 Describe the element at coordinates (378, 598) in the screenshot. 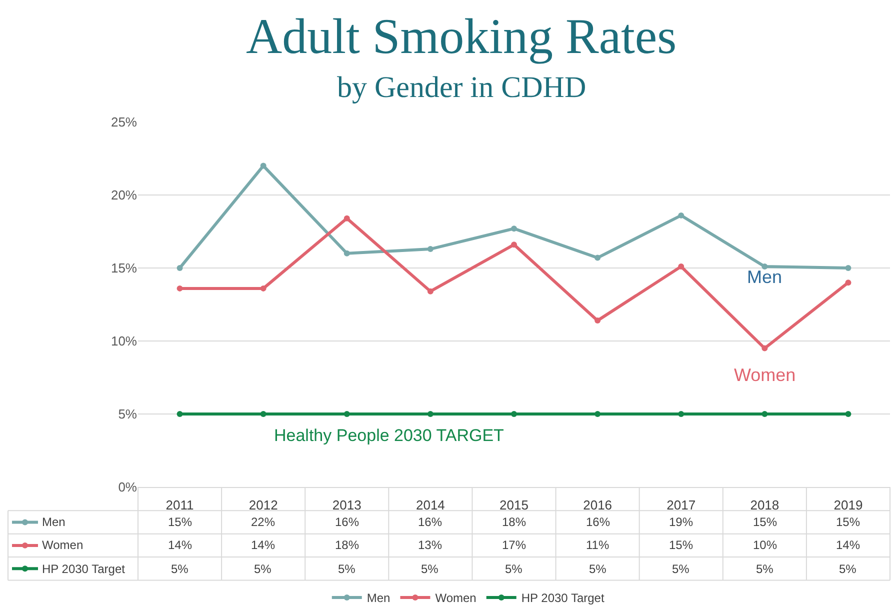

I see `text: Men` at that location.